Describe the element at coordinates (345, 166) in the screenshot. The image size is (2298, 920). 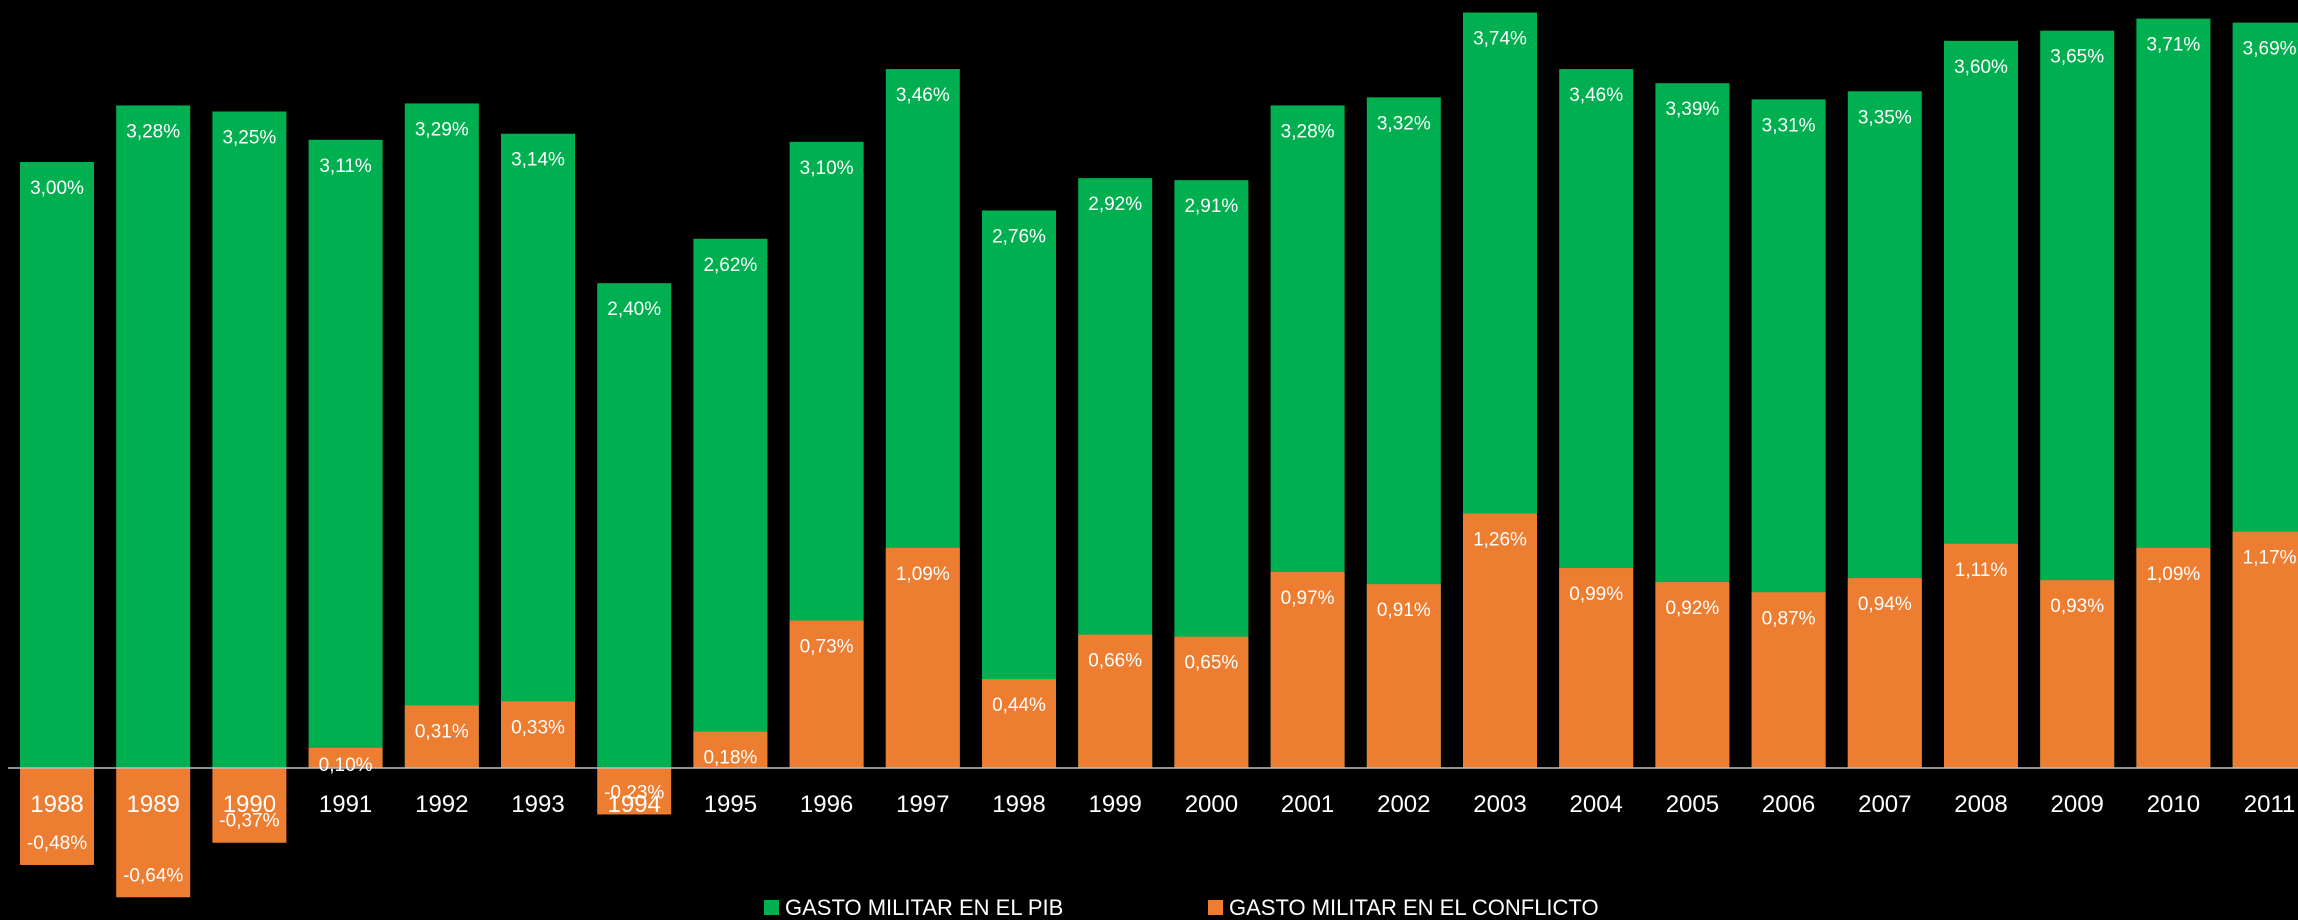
I see `data-label-pib: 3,11%` at that location.